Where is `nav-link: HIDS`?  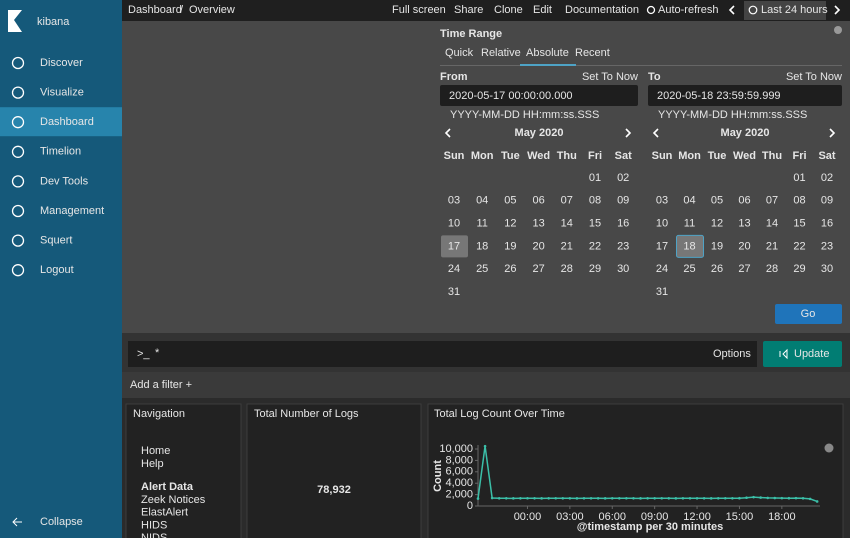
nav-link: HIDS is located at coordinates (154, 525).